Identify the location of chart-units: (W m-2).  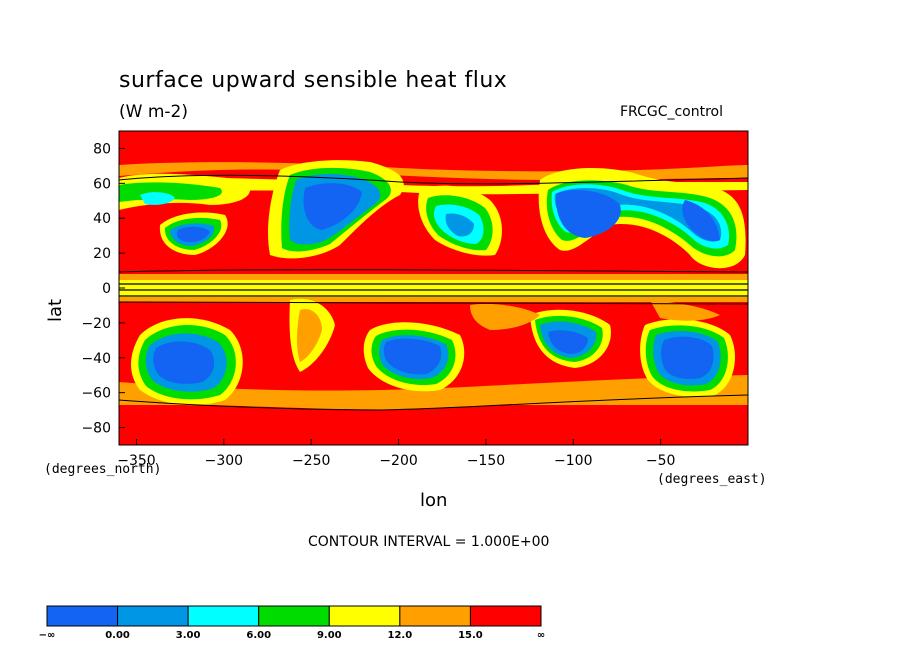
(153, 112).